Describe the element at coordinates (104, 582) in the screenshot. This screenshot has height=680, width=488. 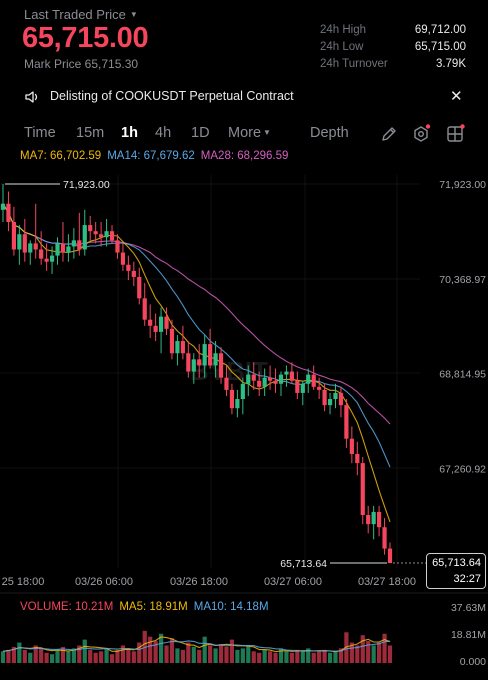
I see `x-tick-label: 03/26 06:00` at that location.